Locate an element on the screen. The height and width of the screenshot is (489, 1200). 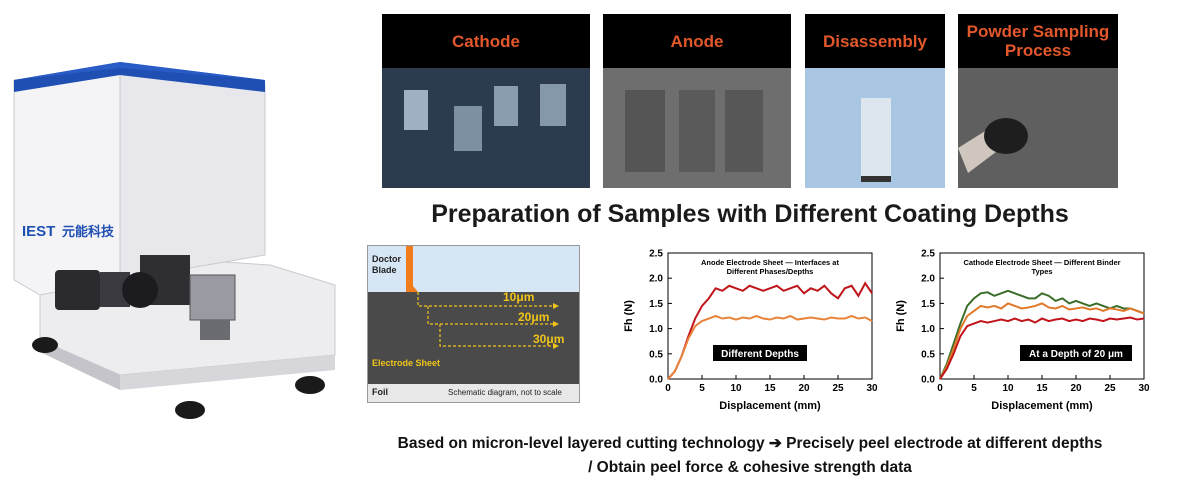
annotation-label: Different Depths is located at coordinates (760, 354).